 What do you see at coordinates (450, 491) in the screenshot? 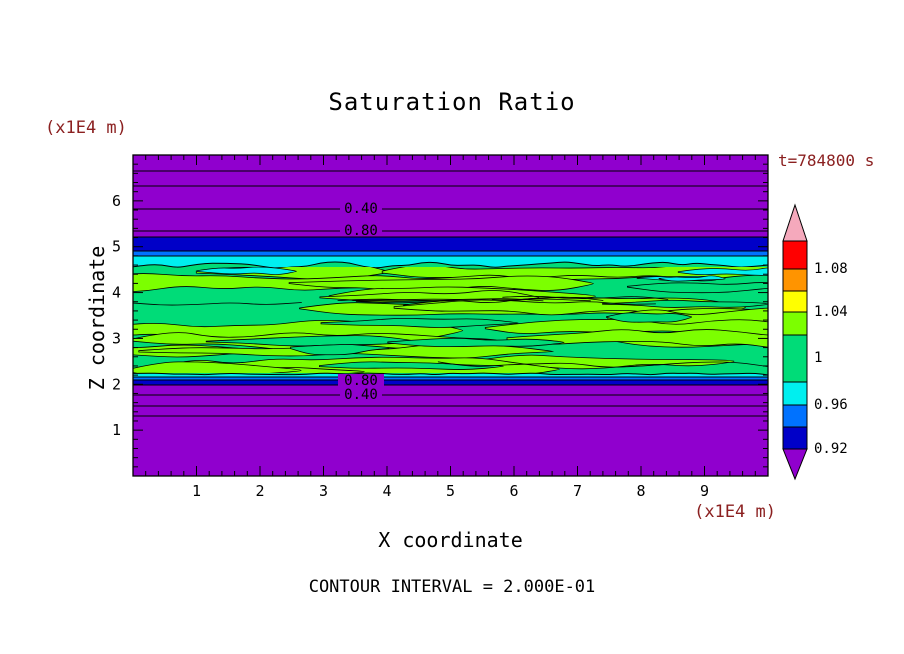
I see `x-tick-label: 5` at bounding box center [450, 491].